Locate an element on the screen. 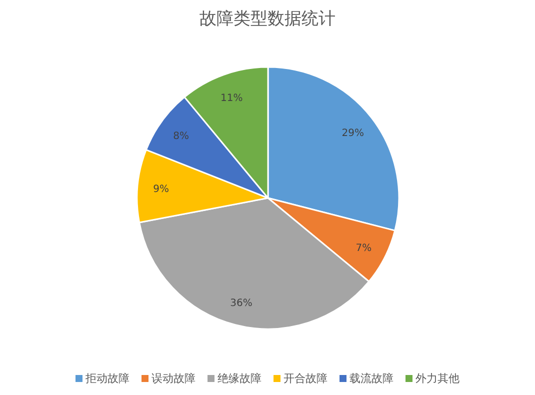 Image resolution: width=535 pixels, height=395 pixels. data-label: 29% is located at coordinates (353, 134).